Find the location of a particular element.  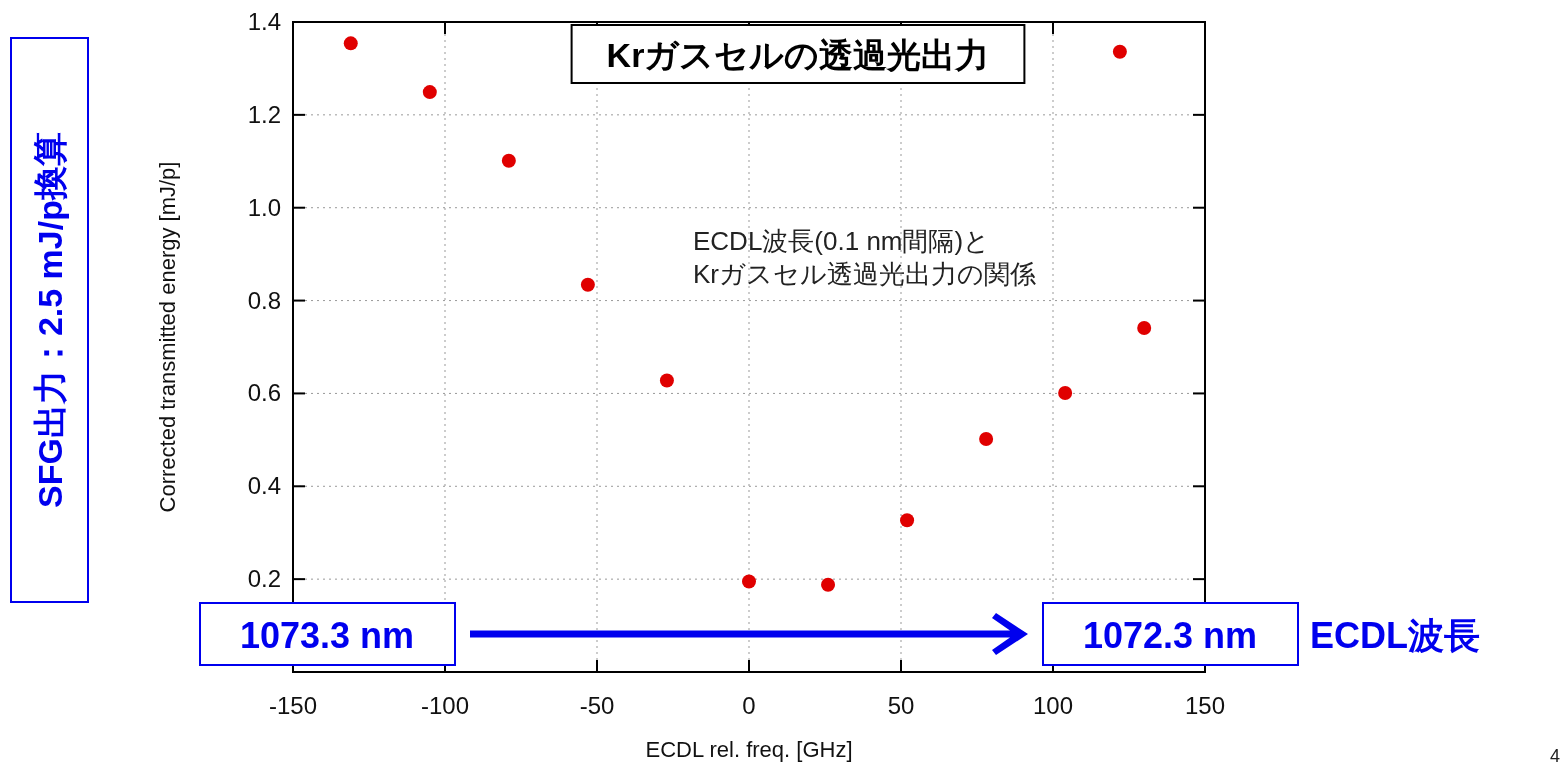

text: 4 is located at coordinates (1554, 756).